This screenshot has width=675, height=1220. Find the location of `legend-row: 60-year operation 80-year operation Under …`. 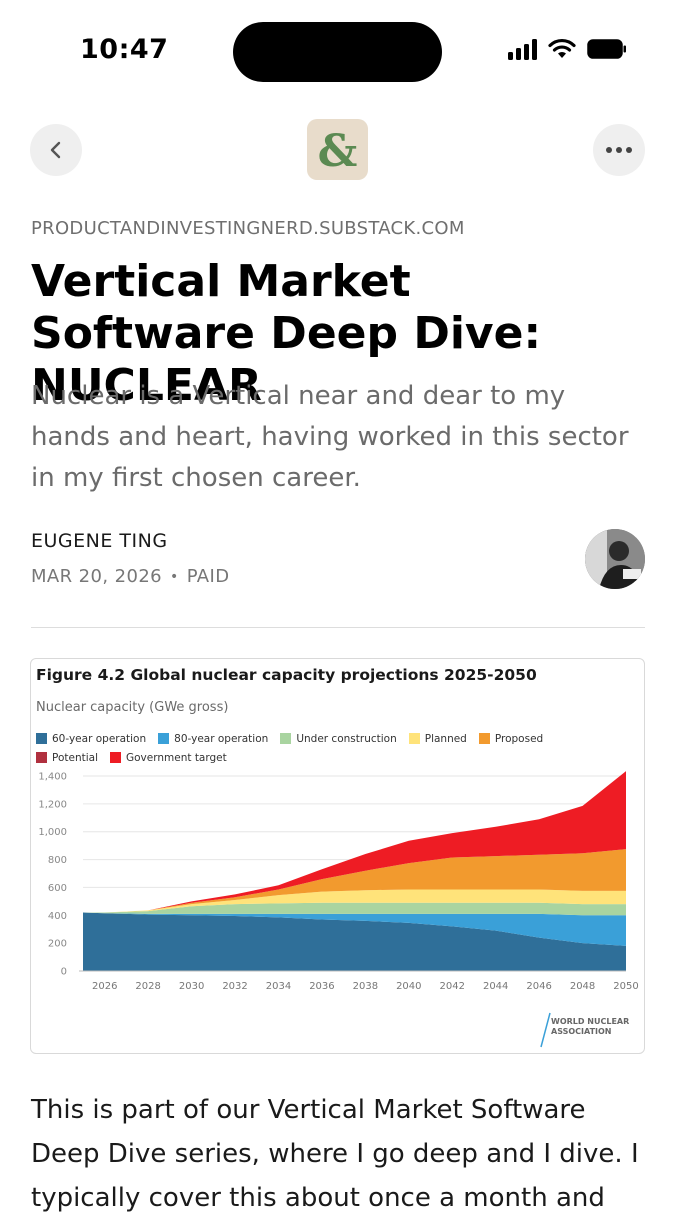

legend-row: 60-year operation 80-year operation Under … is located at coordinates (336, 738).